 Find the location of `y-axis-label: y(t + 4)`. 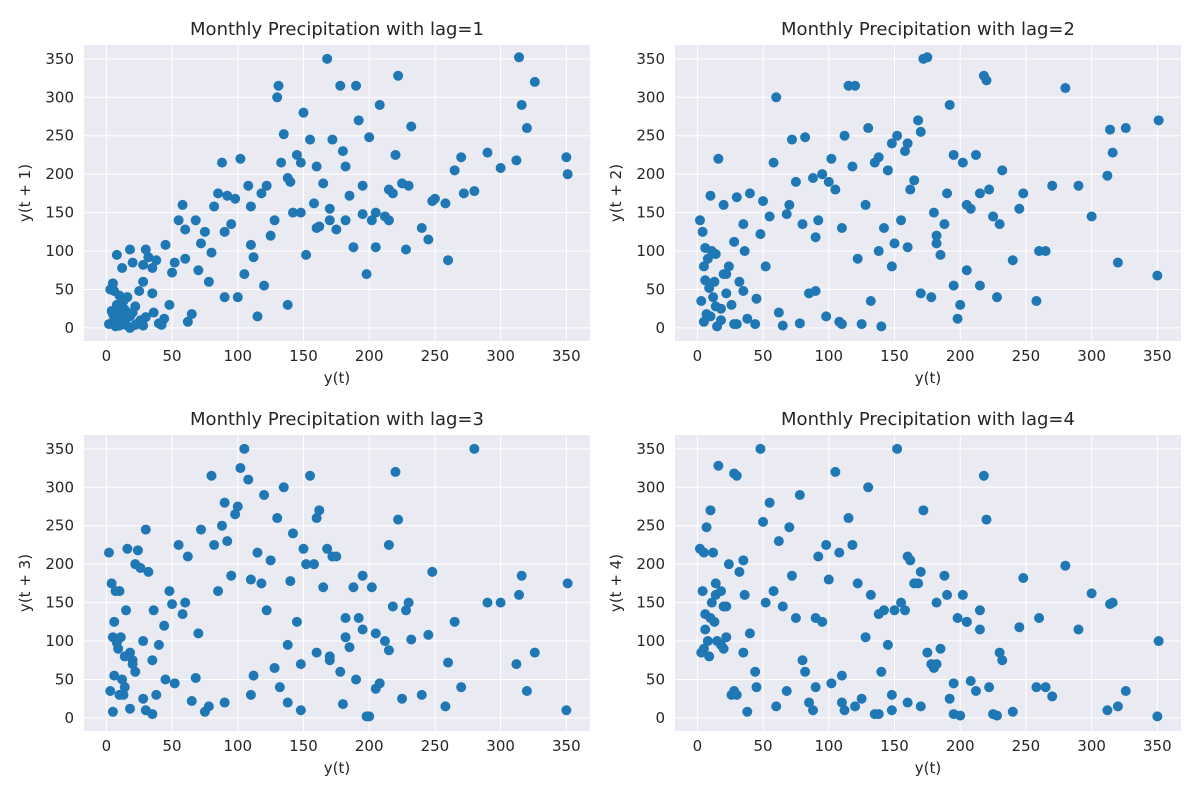

y-axis-label: y(t + 4) is located at coordinates (616, 583).